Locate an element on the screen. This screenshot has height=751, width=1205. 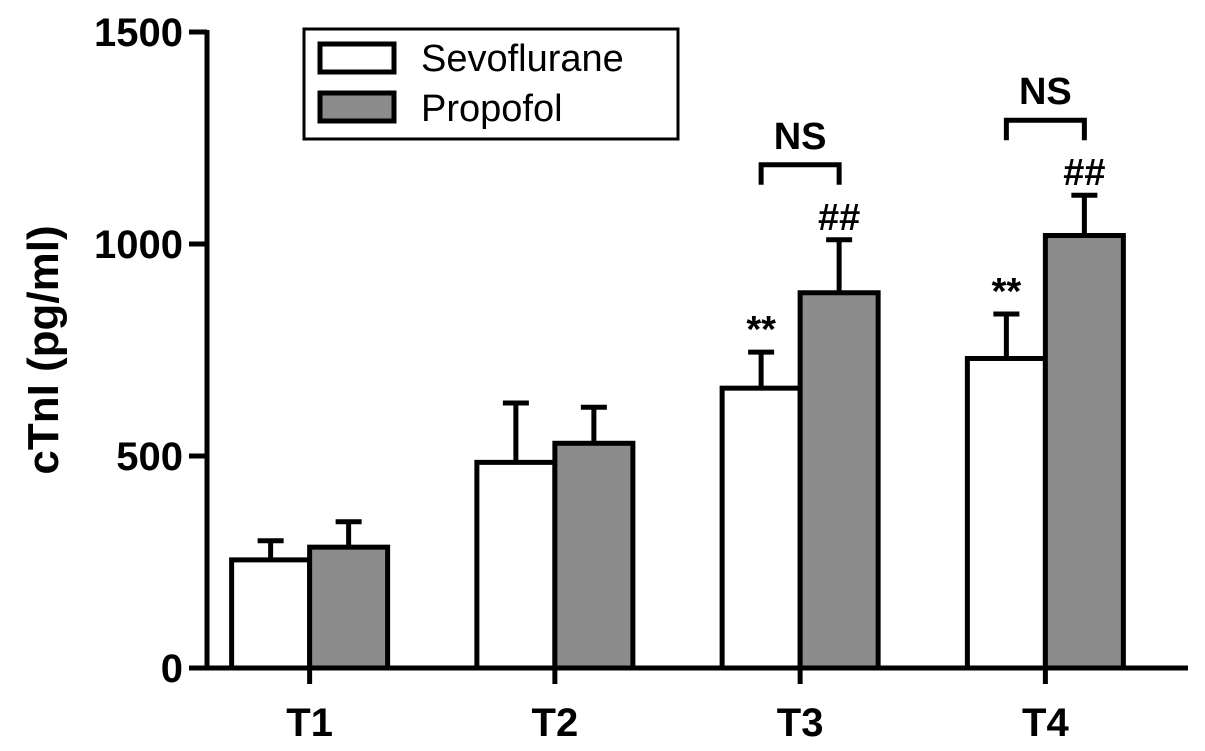
annotations: ** ## ** ## NS NS is located at coordinates (925, 211).